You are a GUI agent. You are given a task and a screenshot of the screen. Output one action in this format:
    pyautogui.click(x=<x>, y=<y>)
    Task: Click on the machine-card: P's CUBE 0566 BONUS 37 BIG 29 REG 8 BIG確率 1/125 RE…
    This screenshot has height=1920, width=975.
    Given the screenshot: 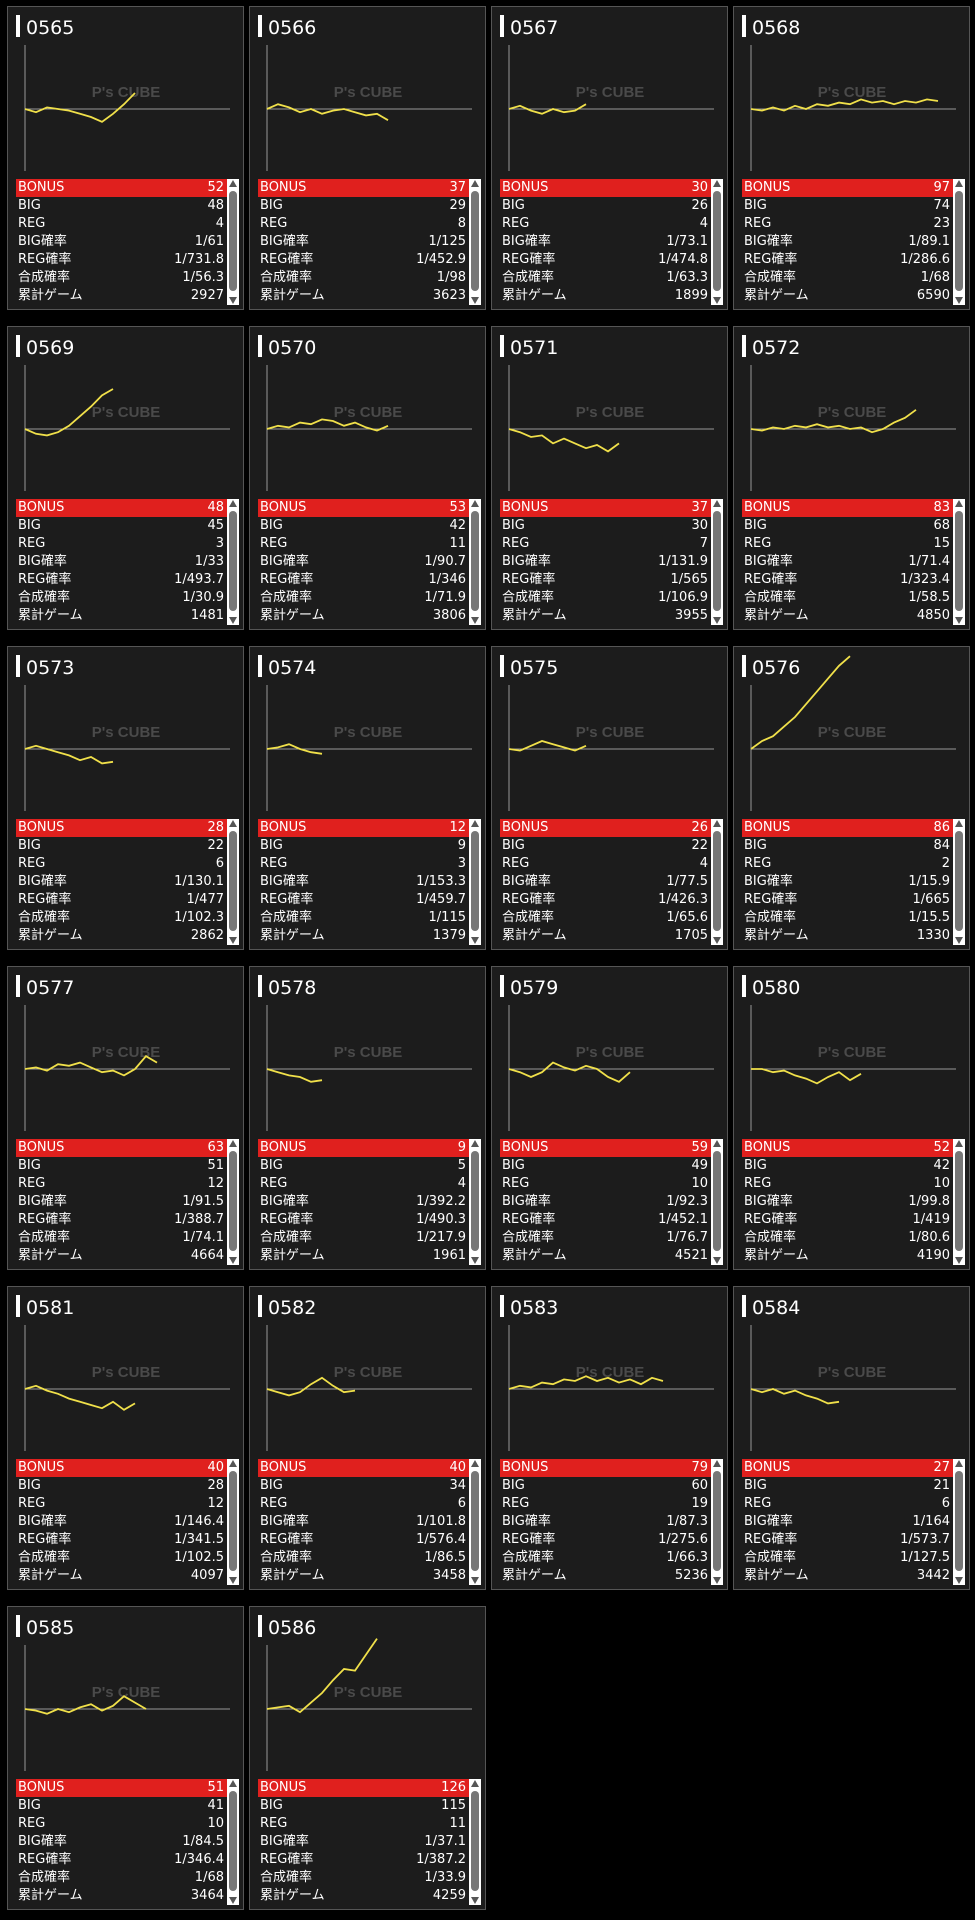 What is the action you would take?
    pyautogui.click(x=367, y=158)
    